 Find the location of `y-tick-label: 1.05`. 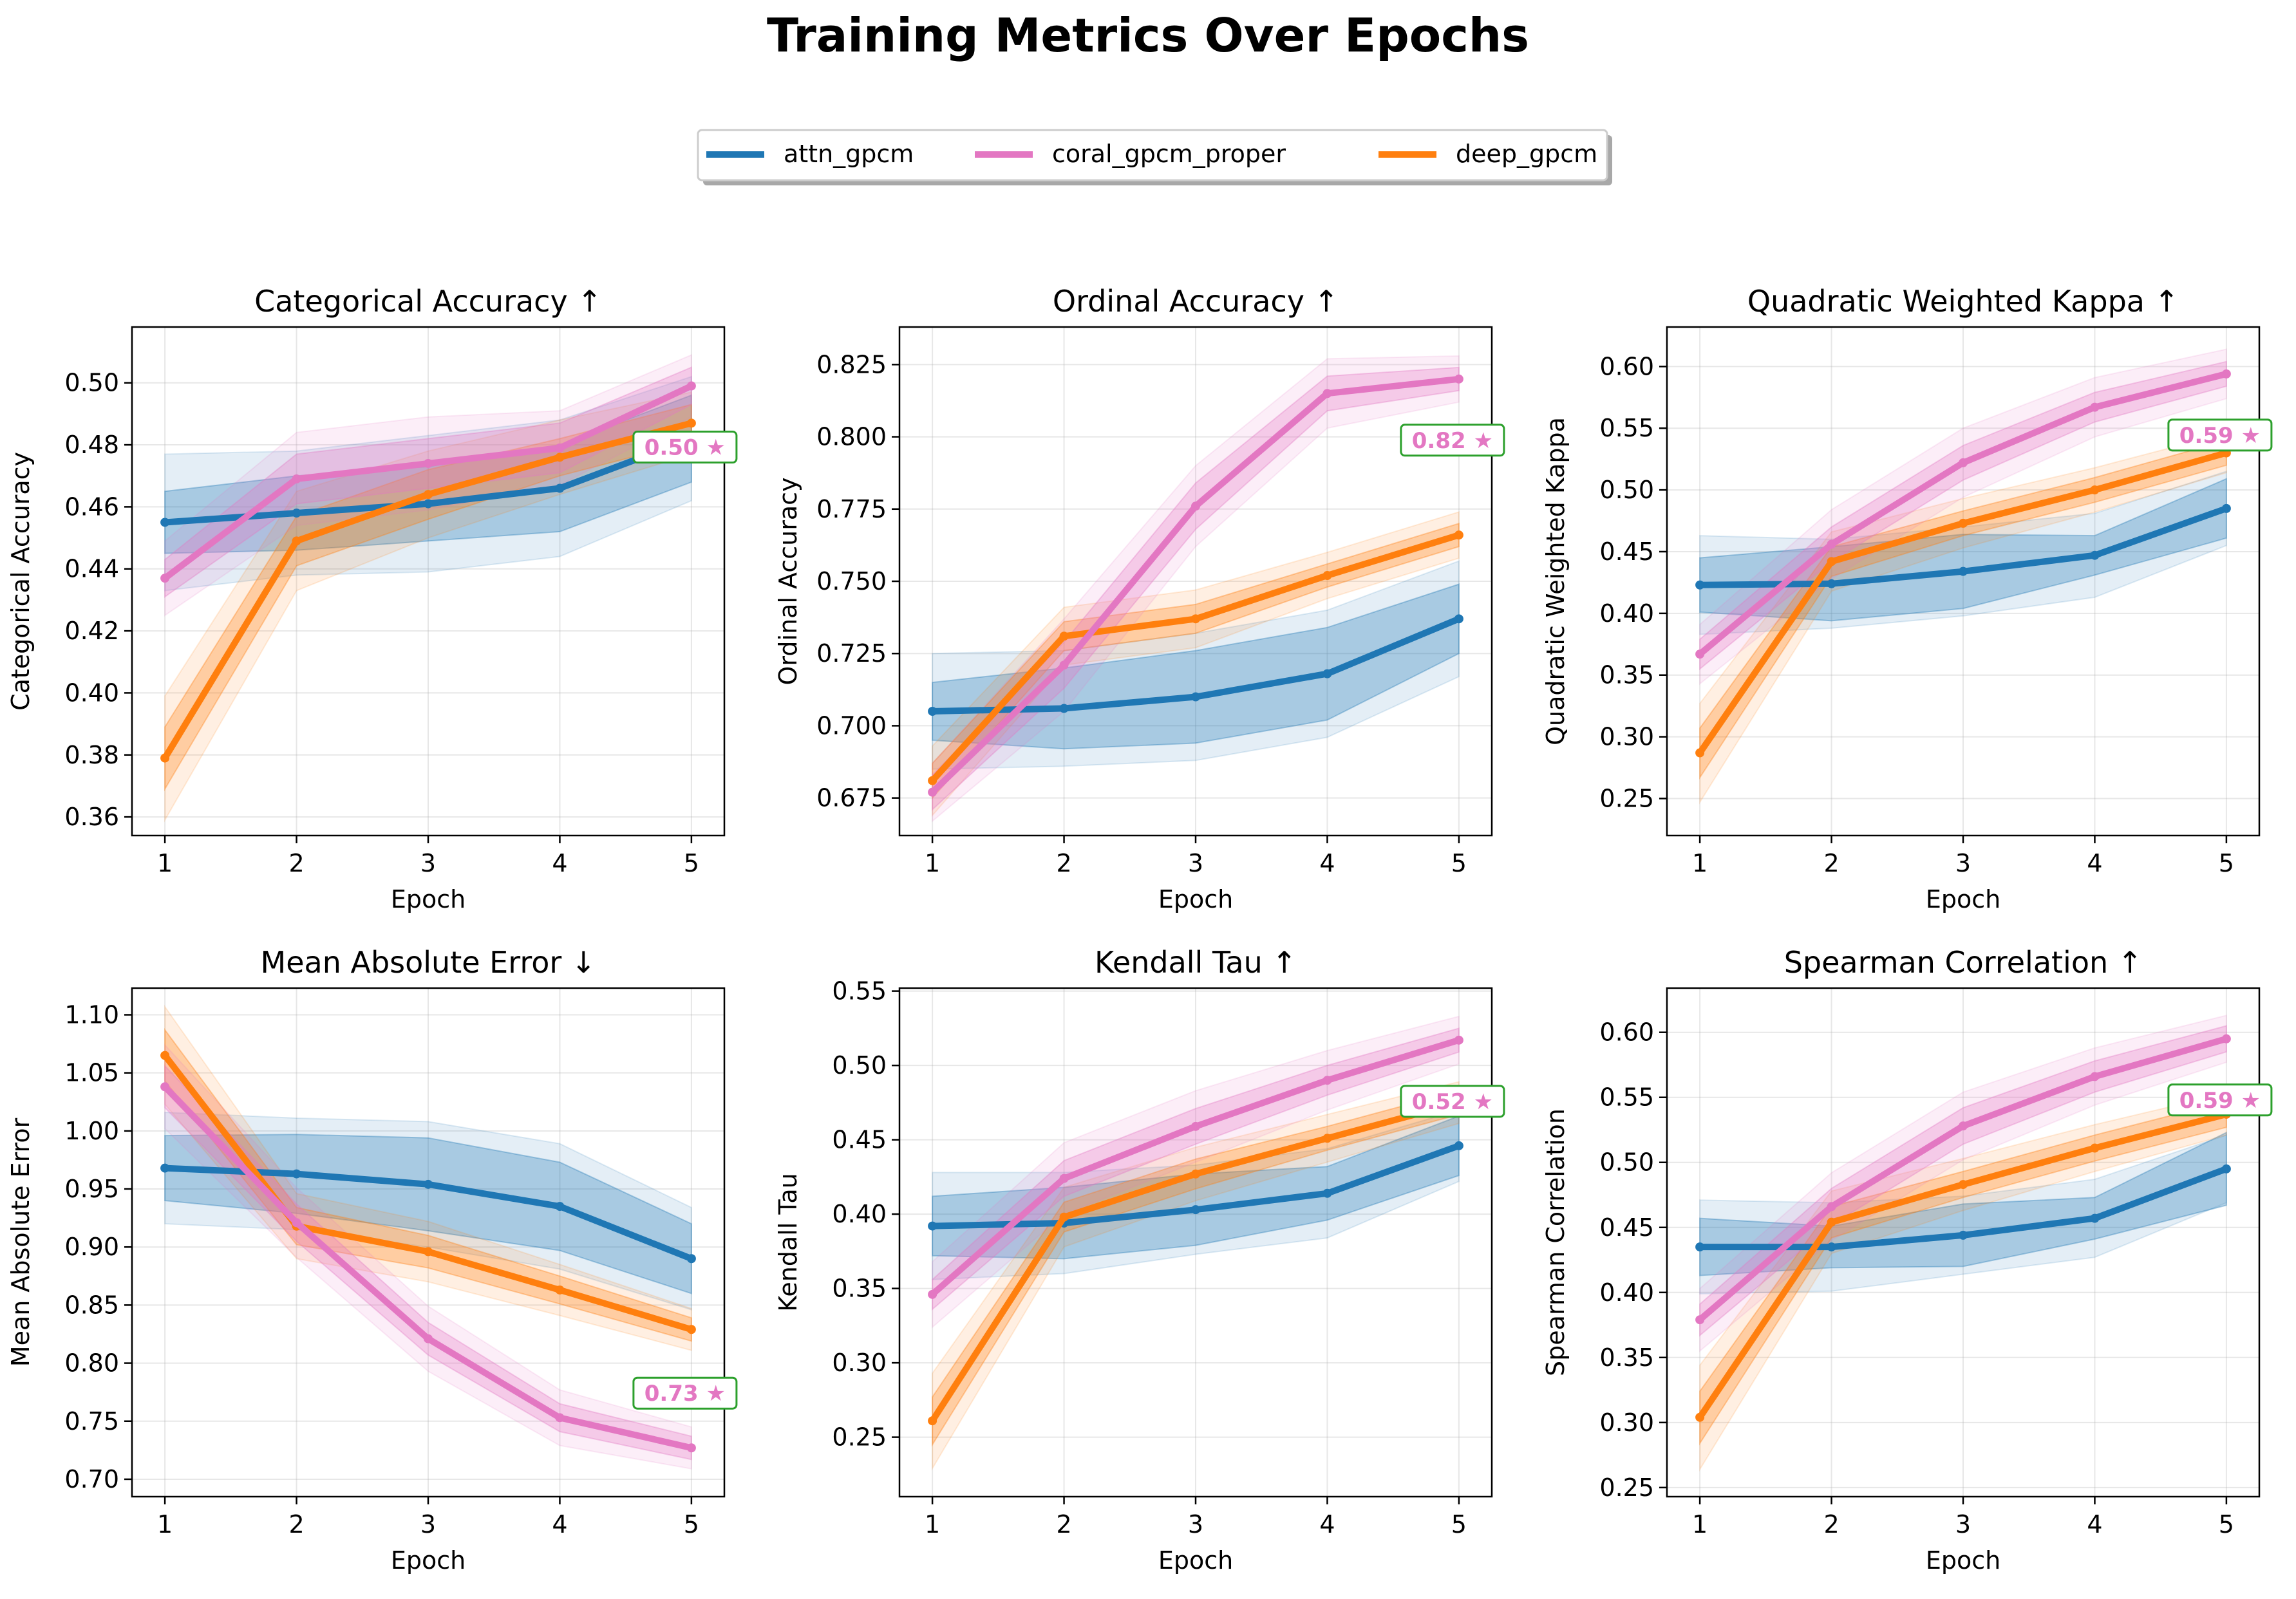

y-tick-label: 1.05 is located at coordinates (92, 1073).